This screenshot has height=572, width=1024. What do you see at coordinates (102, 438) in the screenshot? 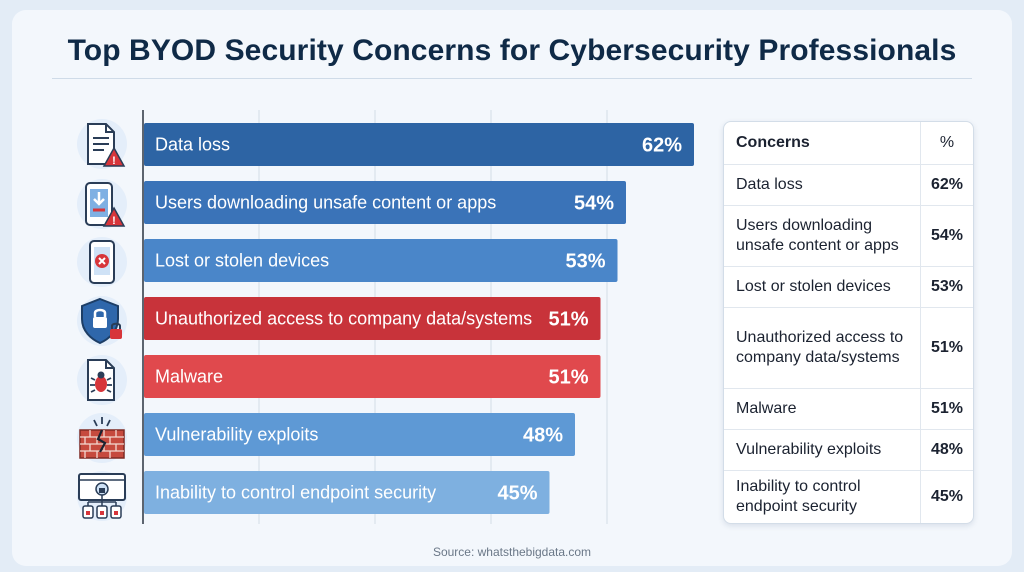
I see `broken-wall-icon` at bounding box center [102, 438].